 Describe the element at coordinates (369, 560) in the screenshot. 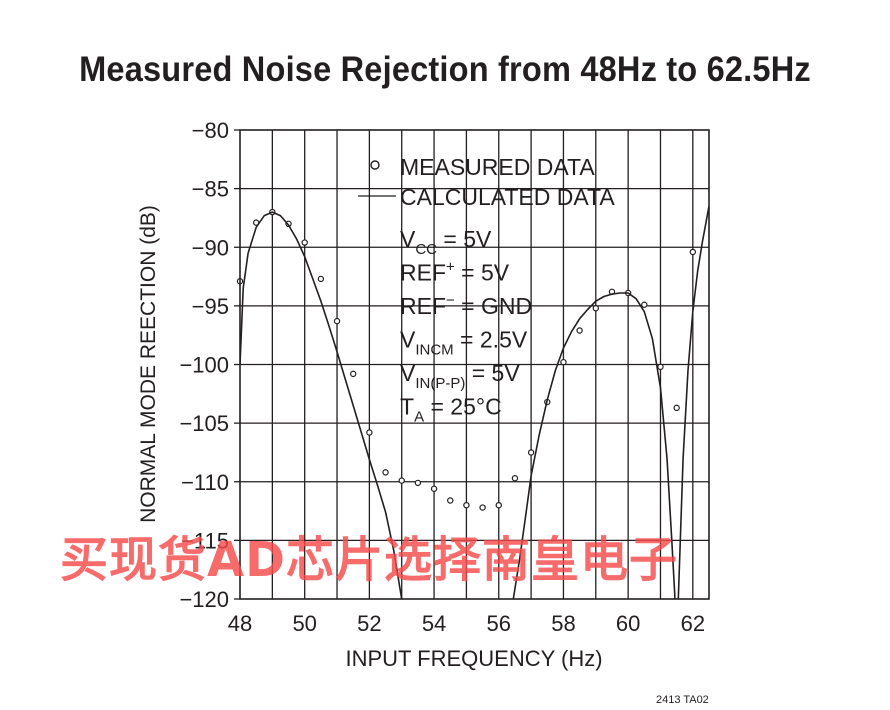

I see `watermark-text: 买现货AD芯片选择南皇电子` at that location.